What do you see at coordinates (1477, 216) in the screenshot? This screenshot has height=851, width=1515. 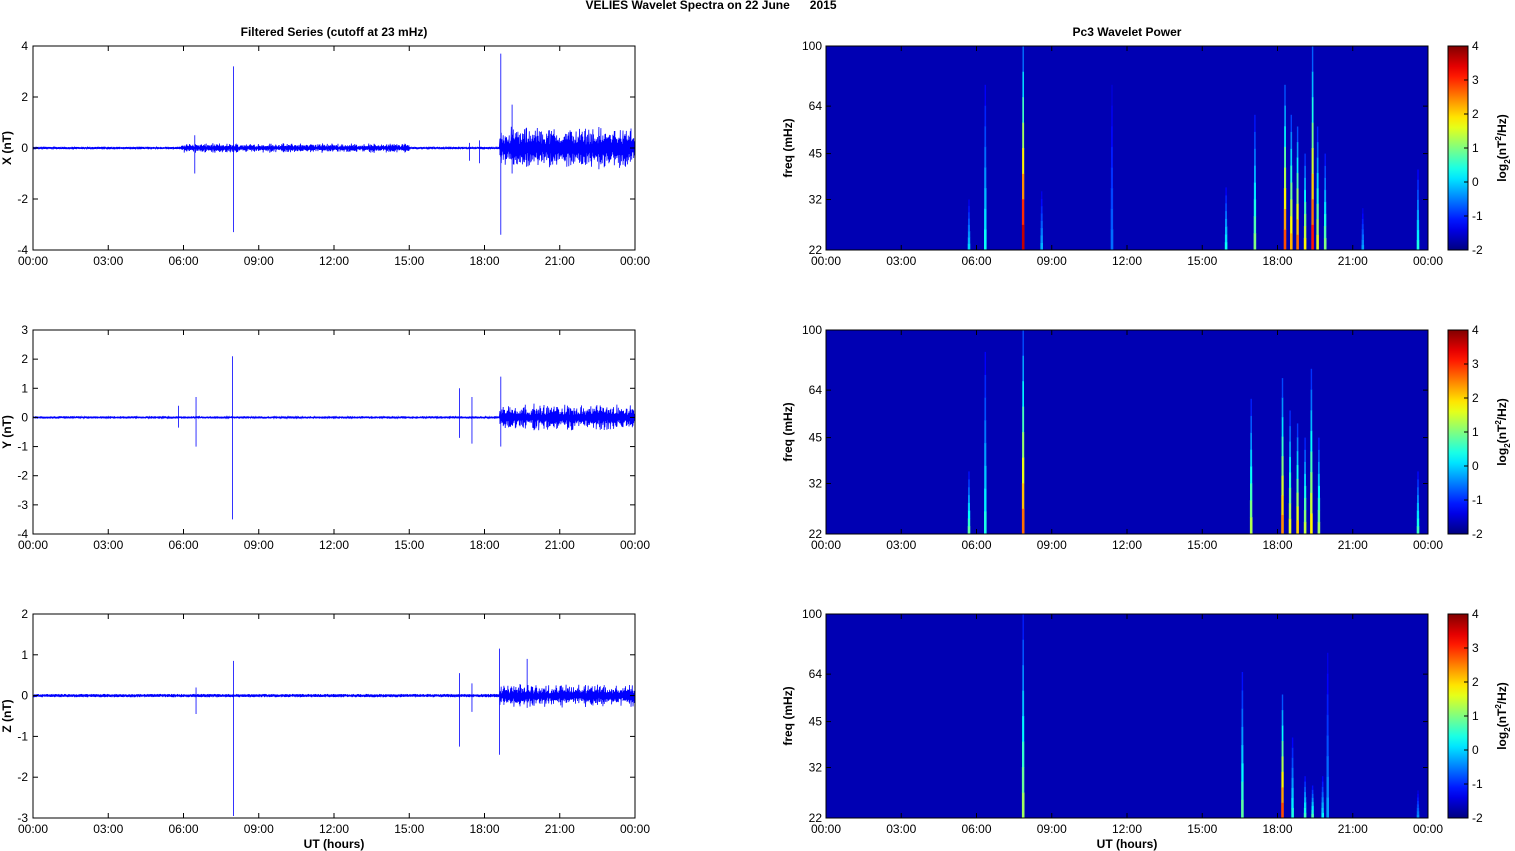 I see `wavelet-X-colorbar-tick-label: -1` at bounding box center [1477, 216].